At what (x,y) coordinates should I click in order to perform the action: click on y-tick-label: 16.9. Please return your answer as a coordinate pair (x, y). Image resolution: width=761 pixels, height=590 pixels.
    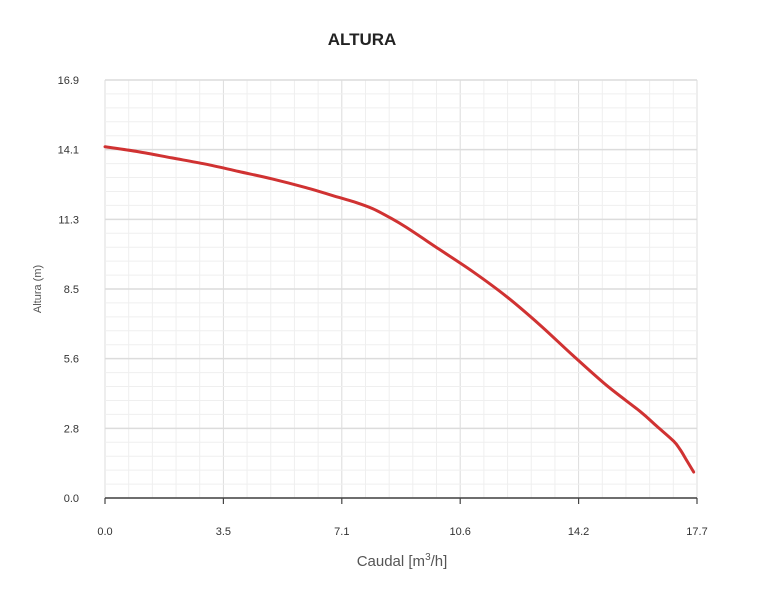
    Looking at the image, I should click on (68, 81).